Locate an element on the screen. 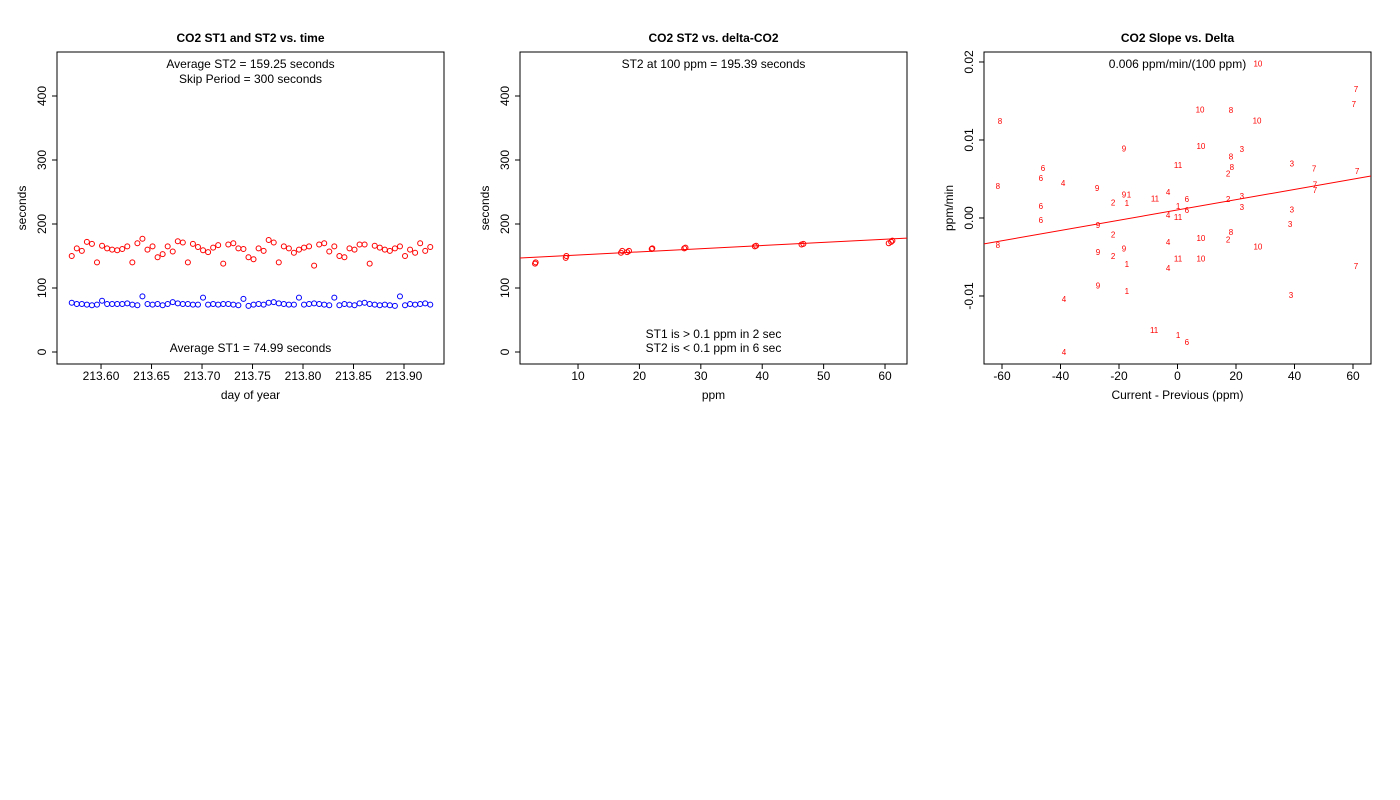 This screenshot has width=1400, height=800. annotation: Skip Period = 300 seconds is located at coordinates (250, 79).